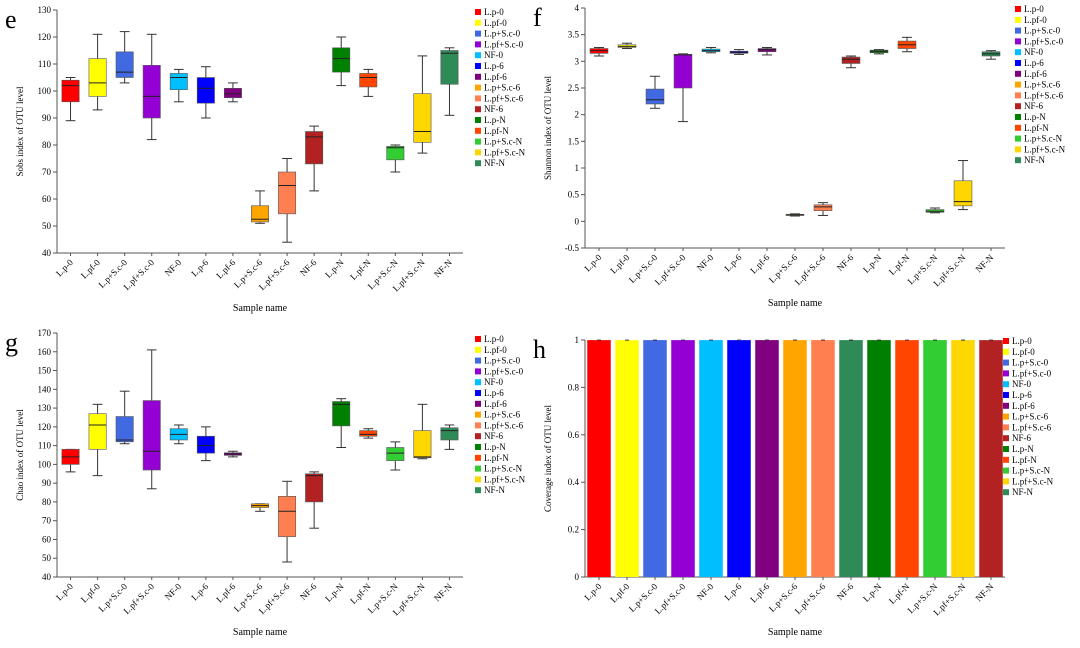 The width and height of the screenshot is (1080, 648). What do you see at coordinates (205, 444) in the screenshot?
I see `box-L.p-6` at bounding box center [205, 444].